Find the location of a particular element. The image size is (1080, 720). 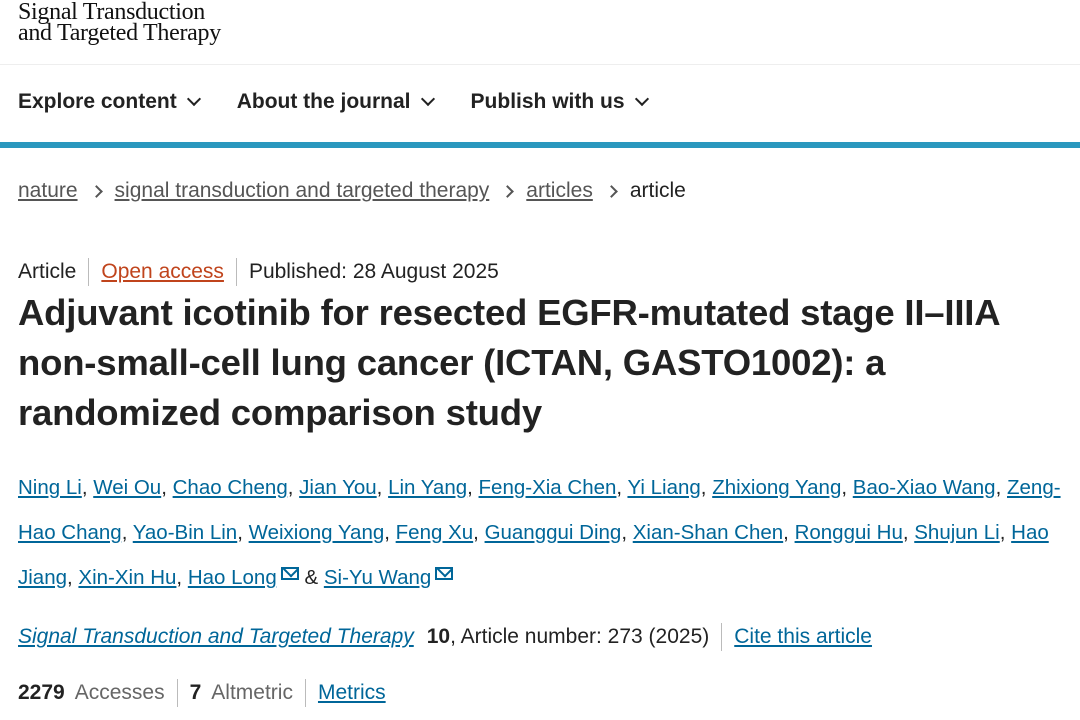

author-link: Jian You is located at coordinates (338, 487).